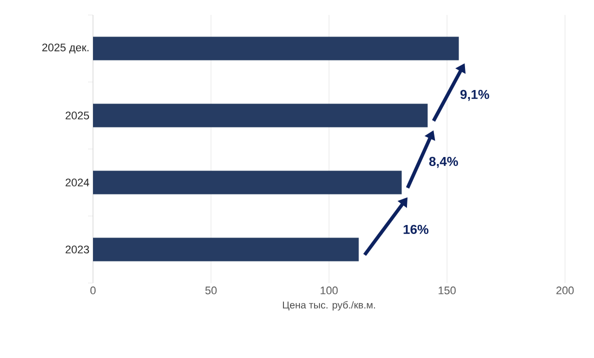 The width and height of the screenshot is (594, 358). Describe the element at coordinates (211, 290) in the screenshot. I see `x-tick-label: 50` at that location.